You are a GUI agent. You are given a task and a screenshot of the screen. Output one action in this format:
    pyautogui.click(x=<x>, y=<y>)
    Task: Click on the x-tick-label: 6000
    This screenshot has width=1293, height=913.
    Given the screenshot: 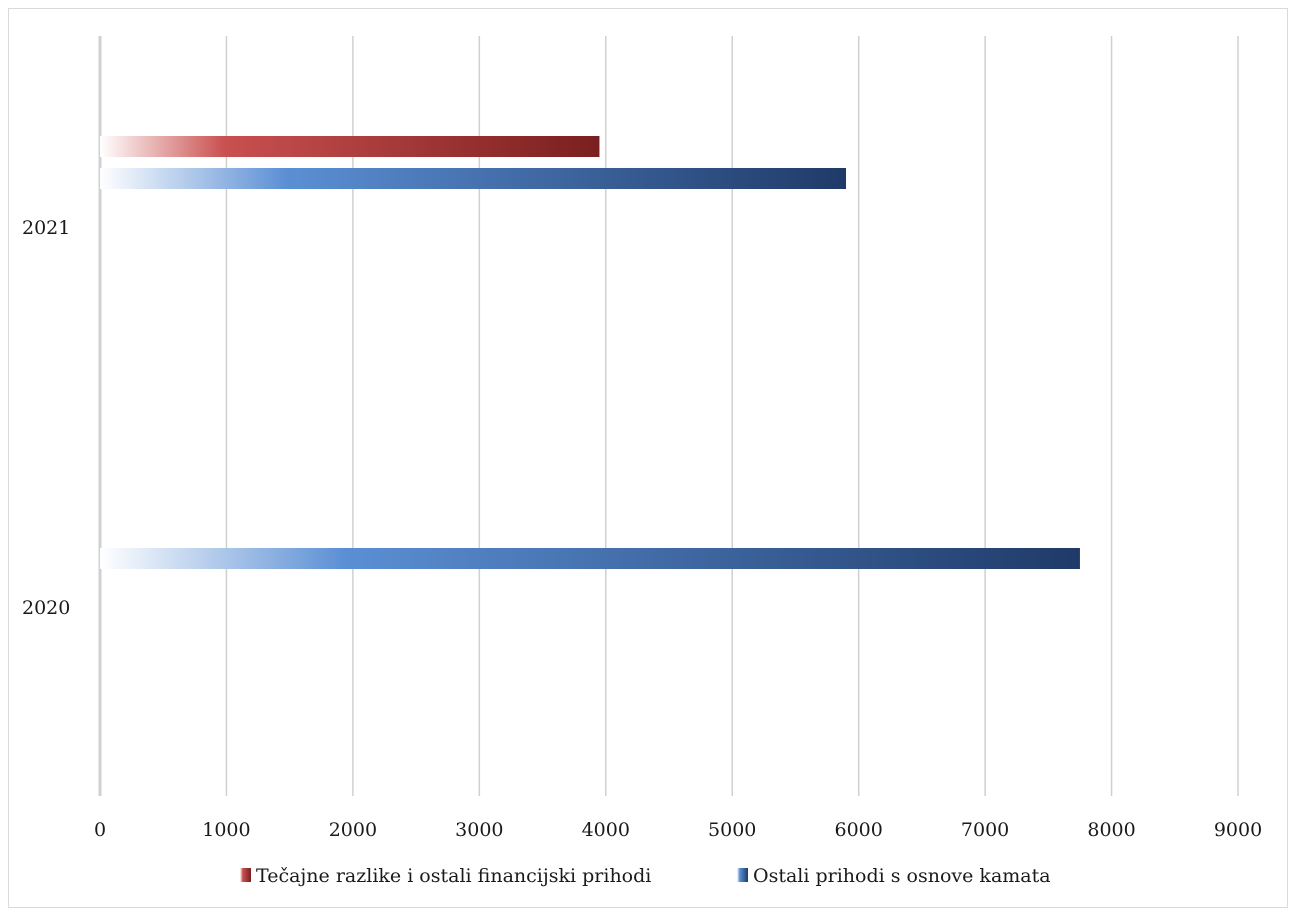 What is the action you would take?
    pyautogui.click(x=858, y=830)
    